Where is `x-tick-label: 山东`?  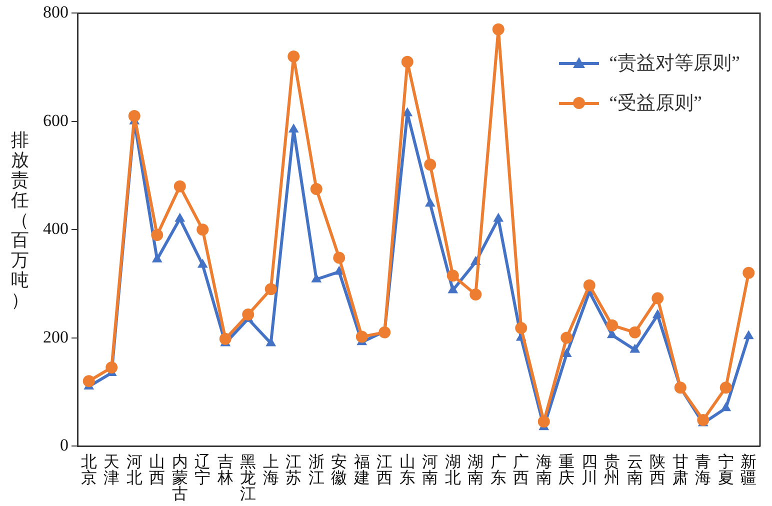 x-tick-label: 山东 is located at coordinates (407, 470).